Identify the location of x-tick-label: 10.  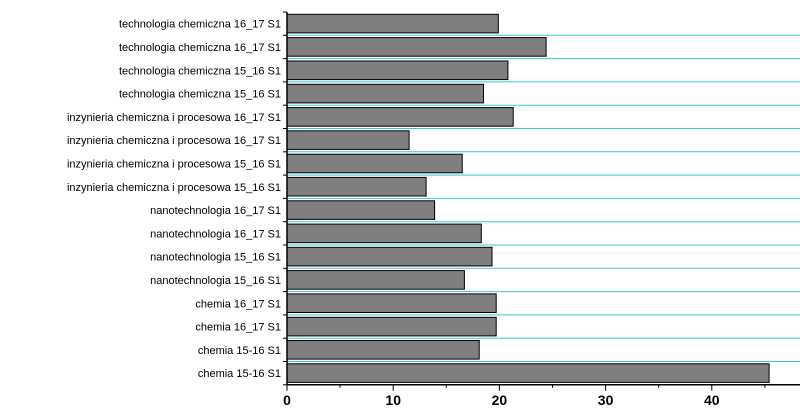
(393, 400).